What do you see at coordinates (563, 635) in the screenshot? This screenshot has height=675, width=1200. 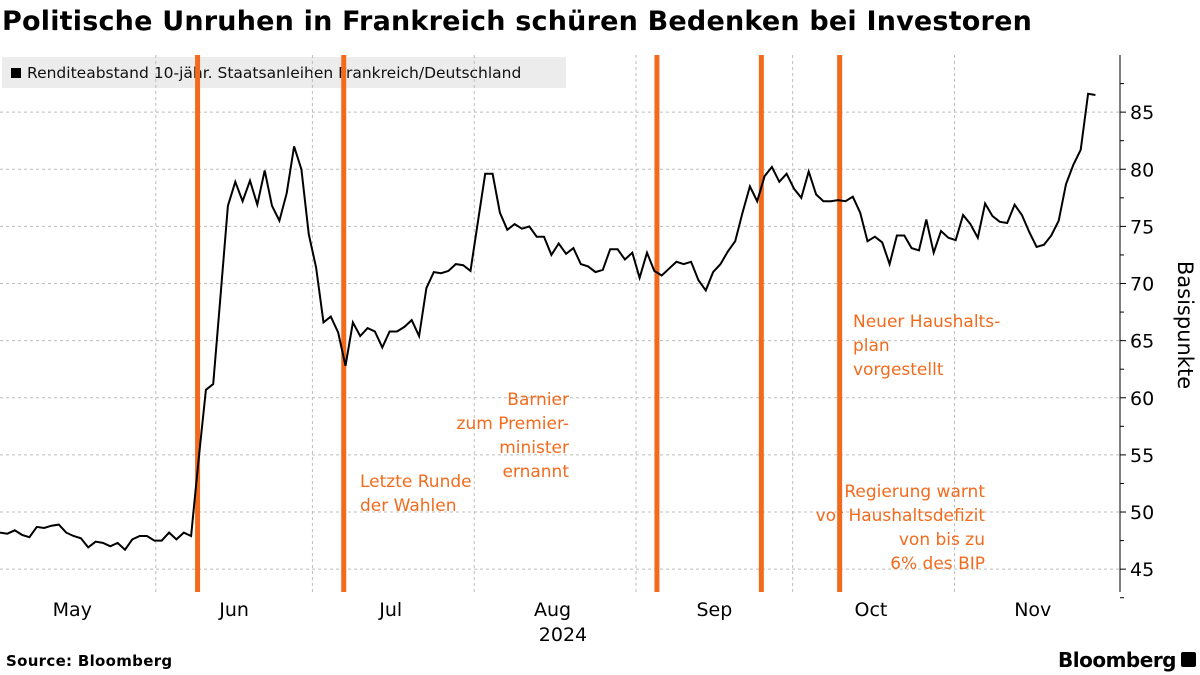 I see `x-axis-year-label: 2024` at bounding box center [563, 635].